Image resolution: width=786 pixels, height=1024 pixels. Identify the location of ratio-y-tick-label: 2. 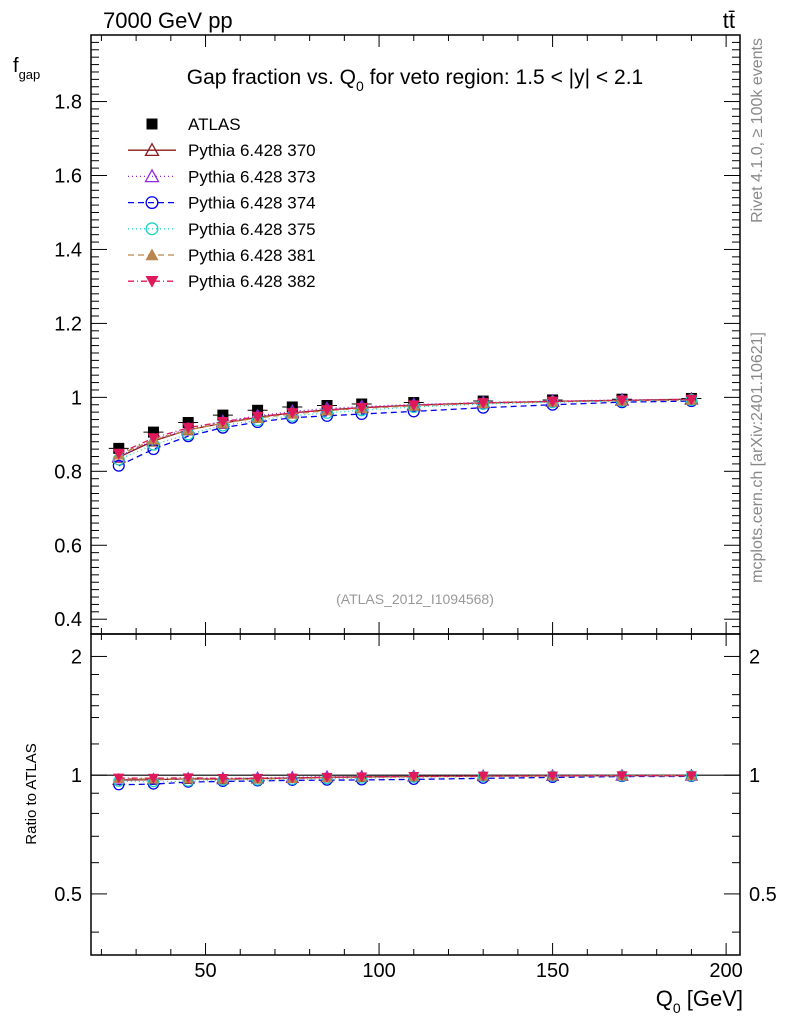
(76, 657).